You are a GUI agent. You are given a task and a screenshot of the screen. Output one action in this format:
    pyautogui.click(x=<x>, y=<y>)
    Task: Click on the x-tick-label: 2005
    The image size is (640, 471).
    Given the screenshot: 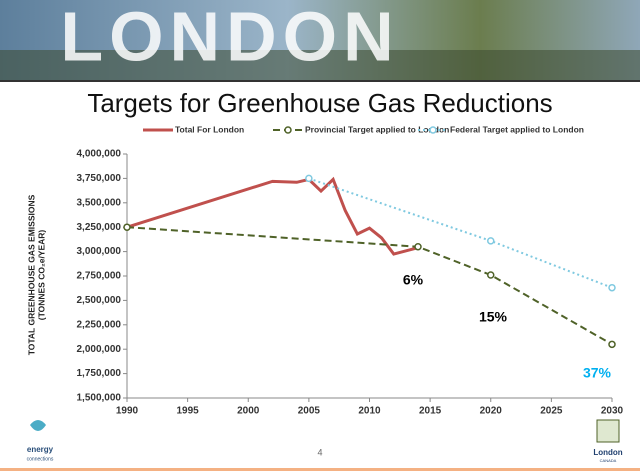 What is the action you would take?
    pyautogui.click(x=309, y=411)
    